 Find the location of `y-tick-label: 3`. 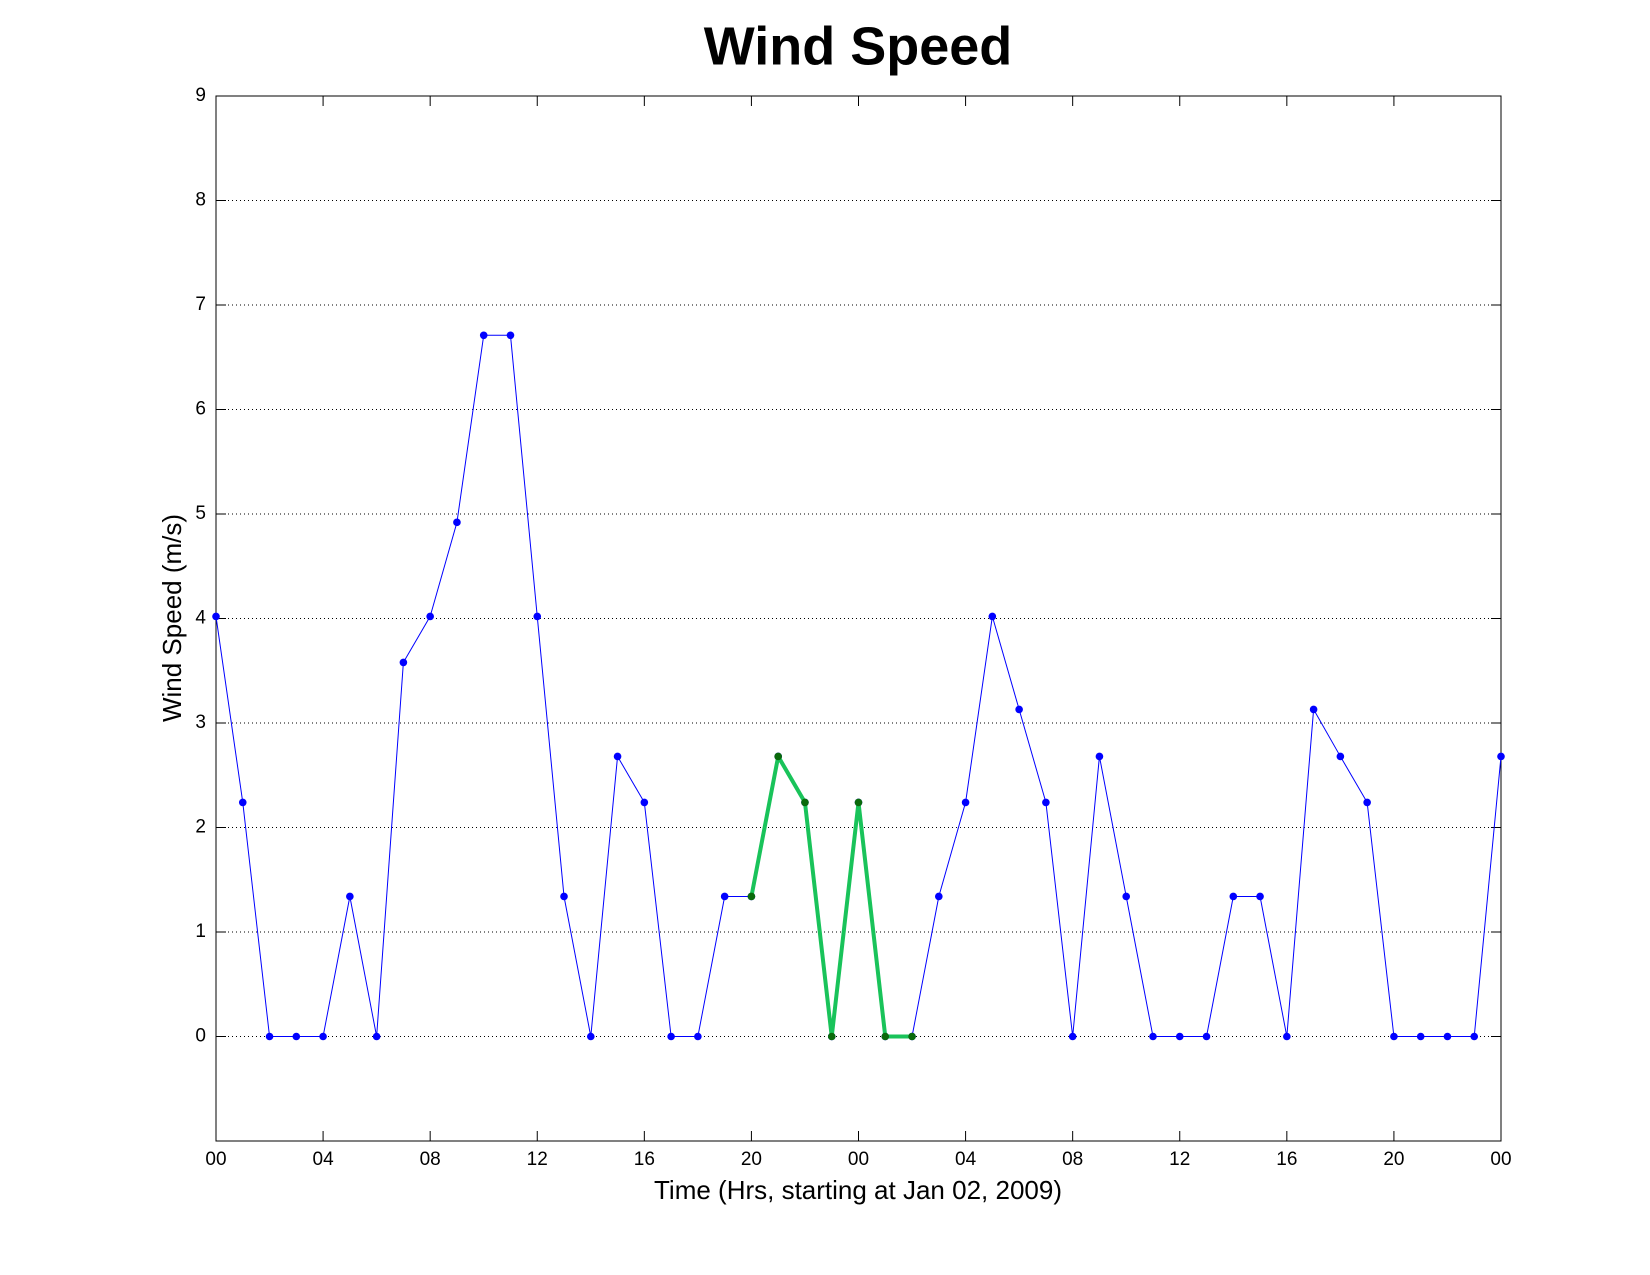

y-tick-label: 3 is located at coordinates (200, 722).